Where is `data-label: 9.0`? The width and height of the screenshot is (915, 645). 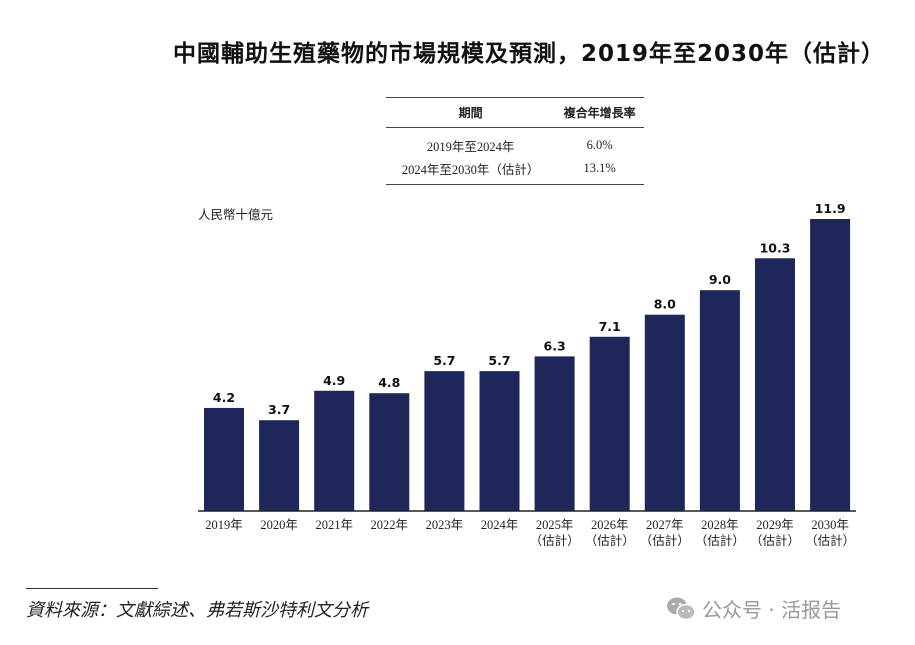
data-label: 9.0 is located at coordinates (720, 279).